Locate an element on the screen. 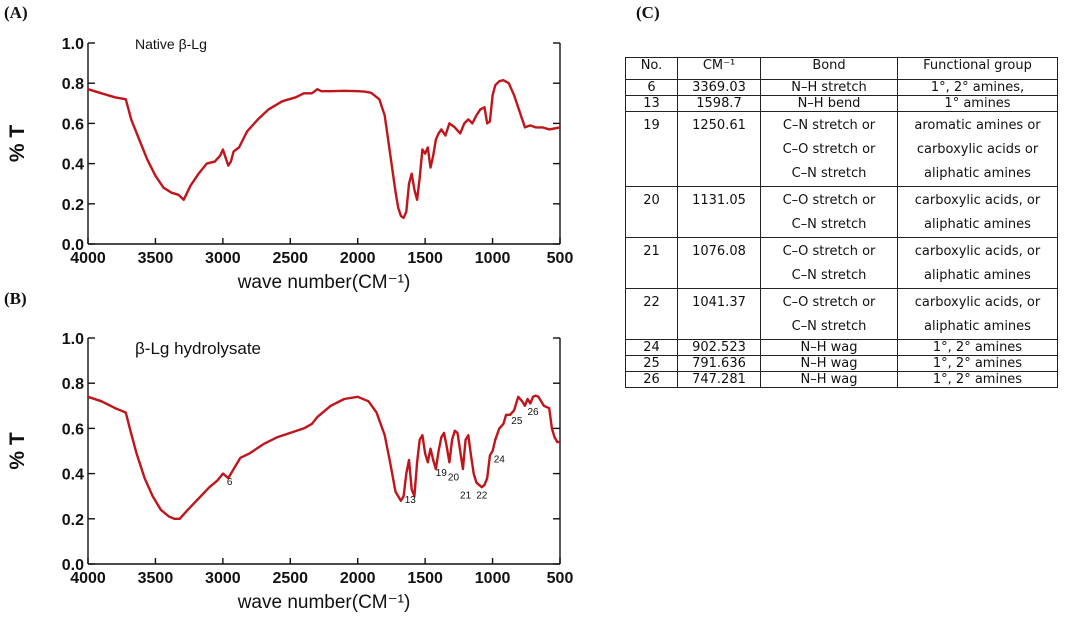 Image resolution: width=1065 pixels, height=625 pixels. table-row: 6 3369.03 N–H stretch 1°, 2° amines, is located at coordinates (841, 87).